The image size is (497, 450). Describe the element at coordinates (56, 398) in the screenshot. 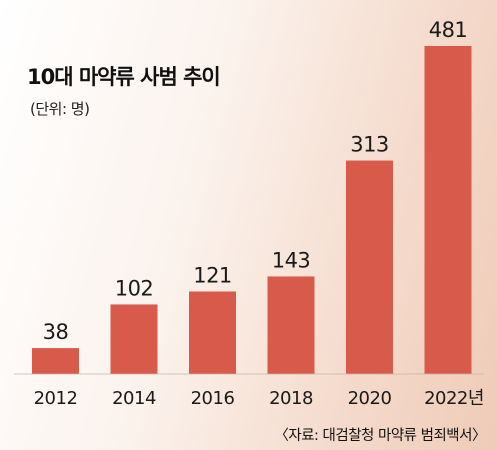

I see `category-label-2012: 2012` at that location.